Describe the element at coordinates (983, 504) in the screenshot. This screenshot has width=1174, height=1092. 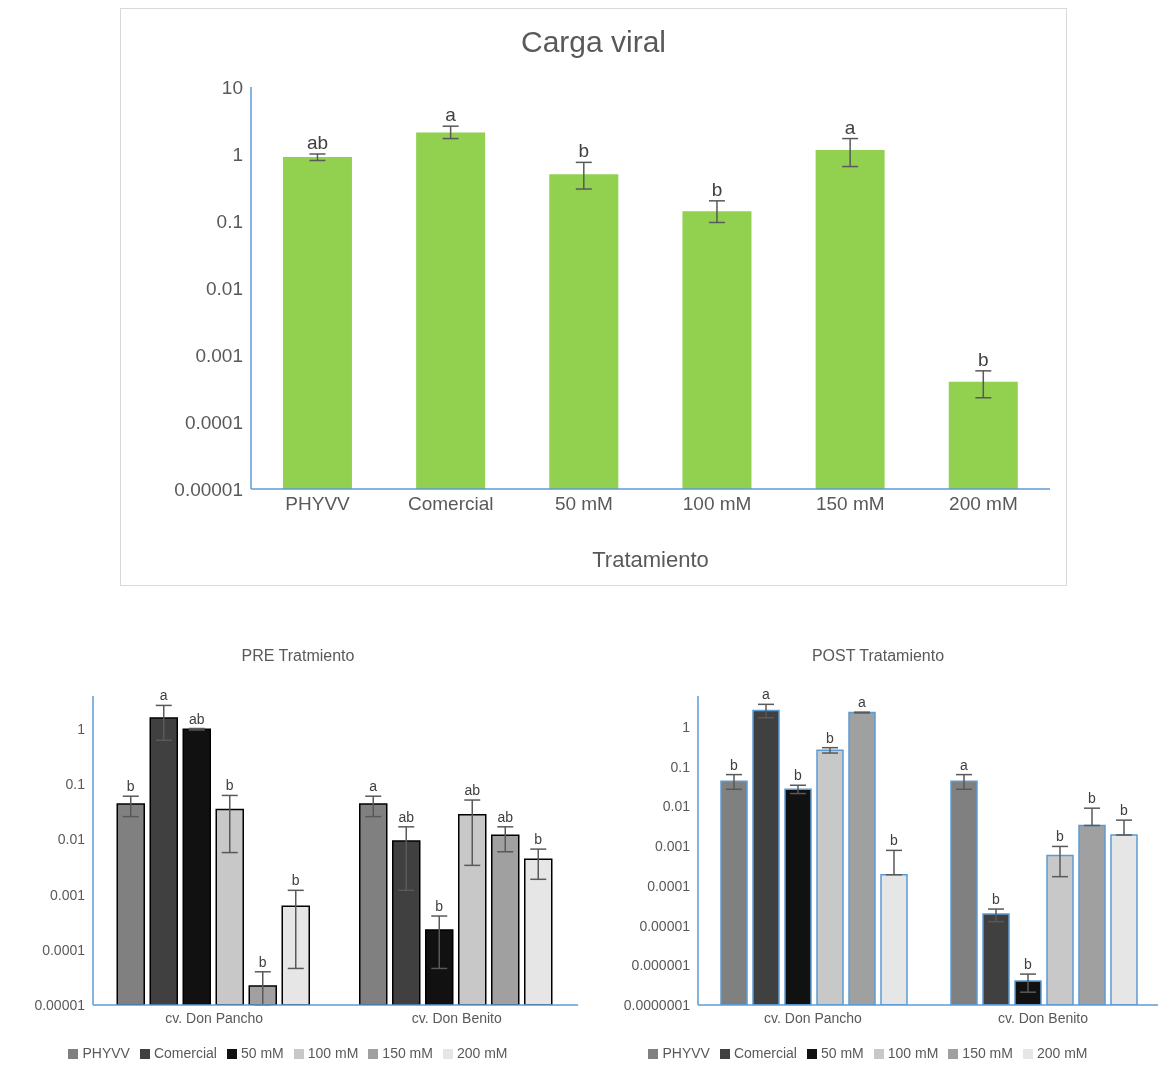
I see `x-tick-label: 200 mM` at that location.